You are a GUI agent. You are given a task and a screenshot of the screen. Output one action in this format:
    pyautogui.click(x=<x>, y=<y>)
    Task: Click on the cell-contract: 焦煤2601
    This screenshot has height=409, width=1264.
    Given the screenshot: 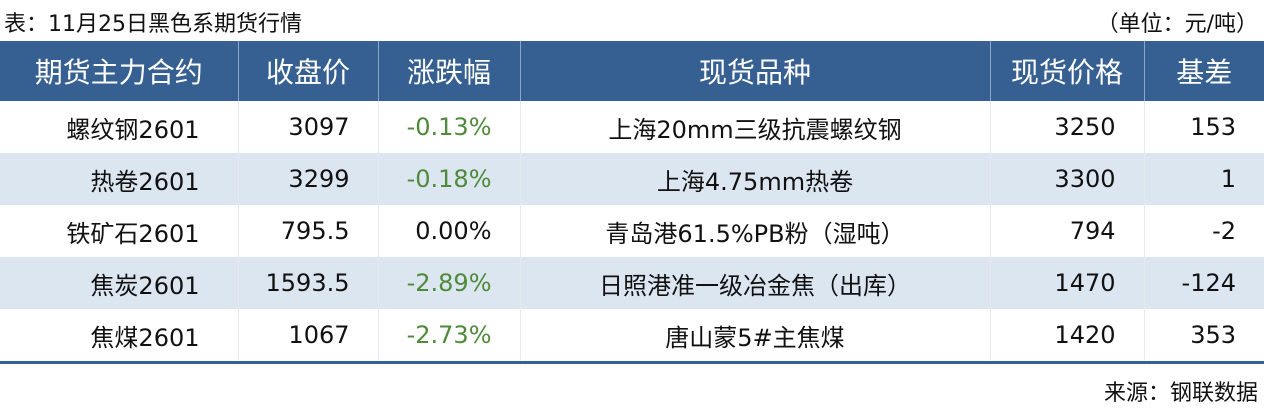 What is the action you would take?
    pyautogui.click(x=145, y=337)
    